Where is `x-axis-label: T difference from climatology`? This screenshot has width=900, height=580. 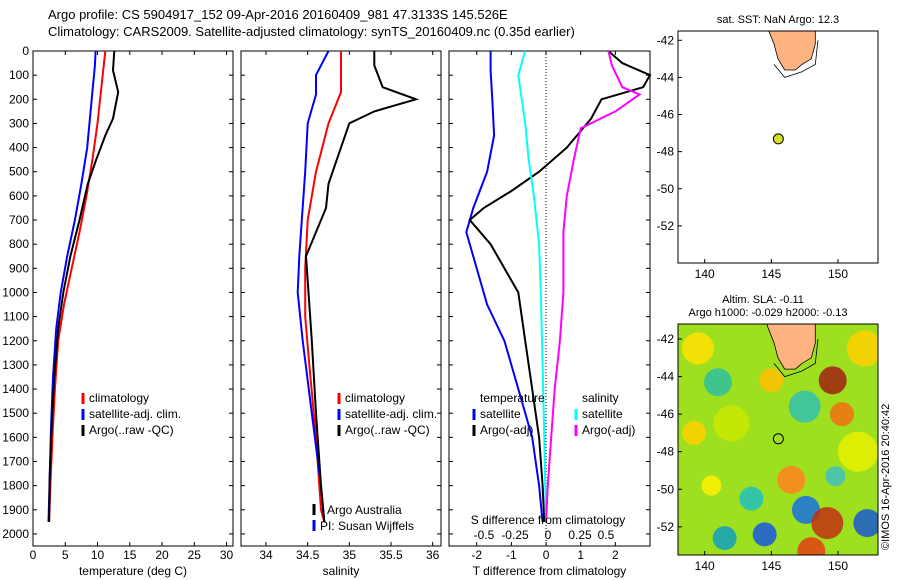
x-axis-label: T difference from climatology is located at coordinates (550, 571).